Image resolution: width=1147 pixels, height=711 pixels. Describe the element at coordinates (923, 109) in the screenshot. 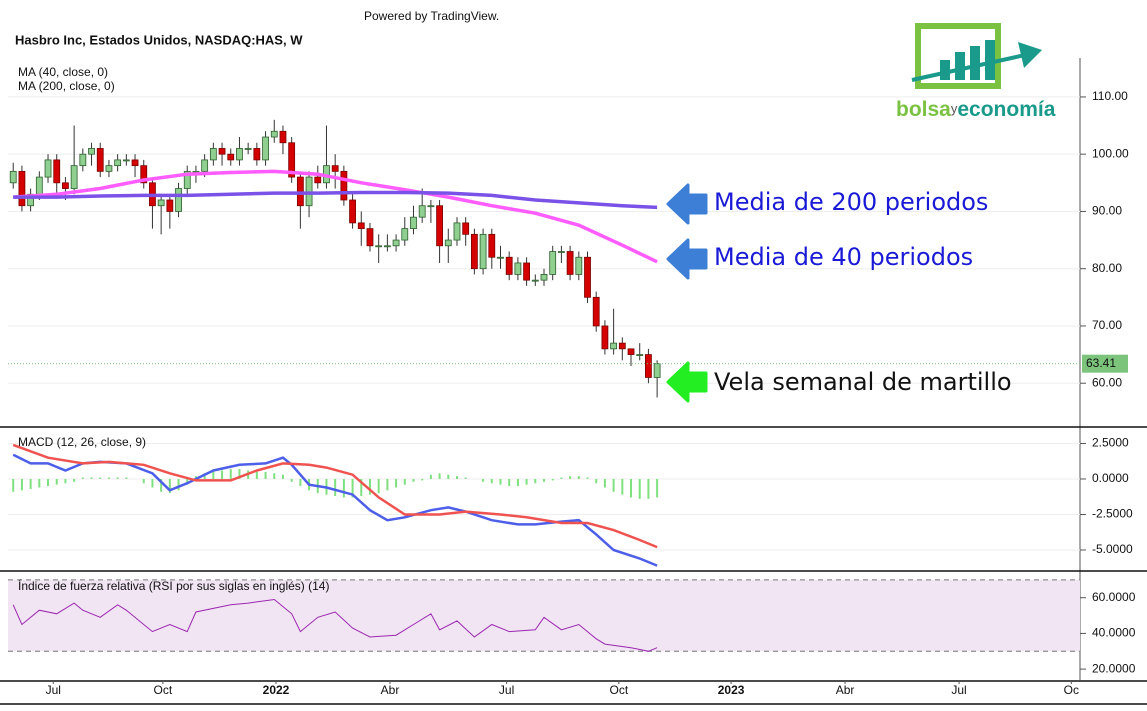

I see `logo-part: bolsa` at that location.